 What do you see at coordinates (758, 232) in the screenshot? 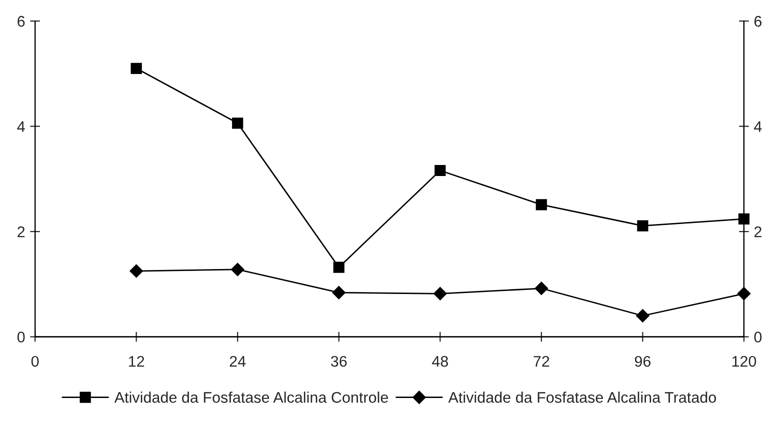
I see `y2-tick-label: 2` at bounding box center [758, 232].